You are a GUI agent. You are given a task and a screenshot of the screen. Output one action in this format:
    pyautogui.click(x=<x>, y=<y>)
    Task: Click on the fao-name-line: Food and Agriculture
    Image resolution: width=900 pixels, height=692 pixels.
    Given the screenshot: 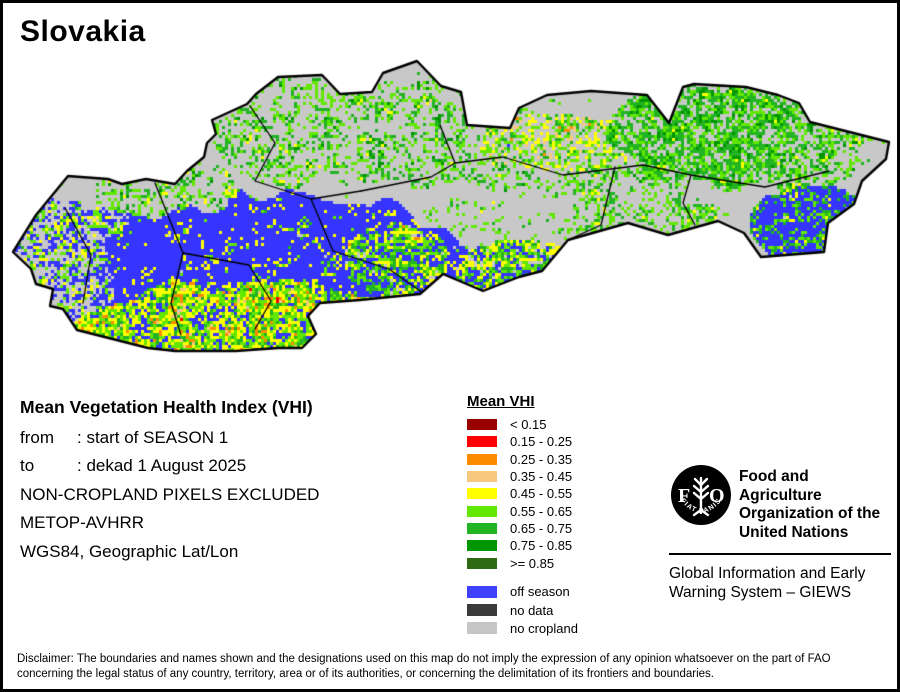 What is the action you would take?
    pyautogui.click(x=780, y=486)
    